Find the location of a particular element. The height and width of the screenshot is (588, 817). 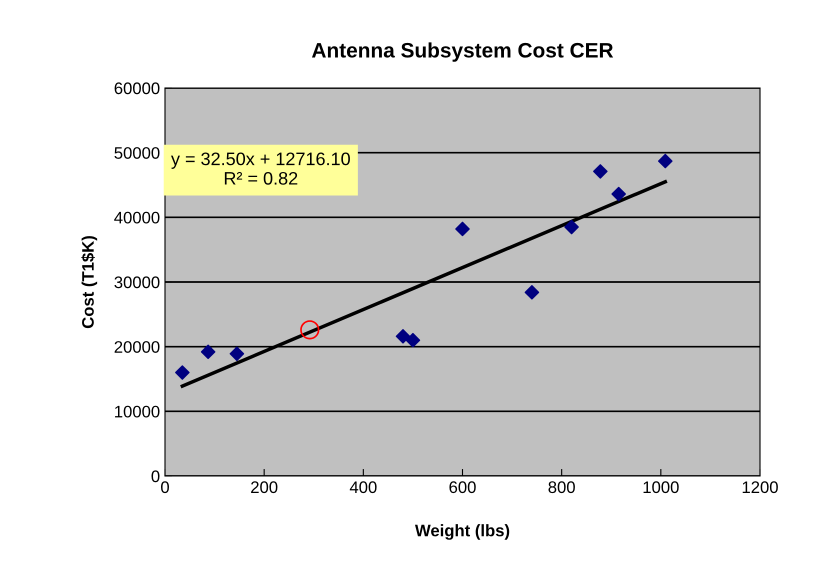

x-tick-label: 1000 is located at coordinates (661, 487).